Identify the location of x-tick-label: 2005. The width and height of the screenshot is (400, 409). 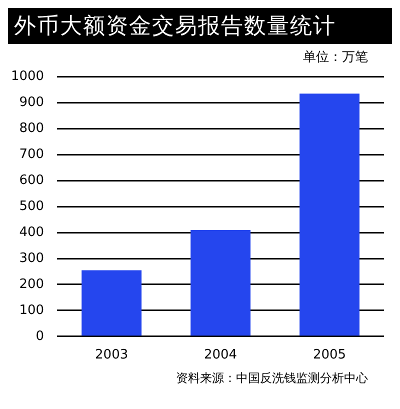
(329, 355).